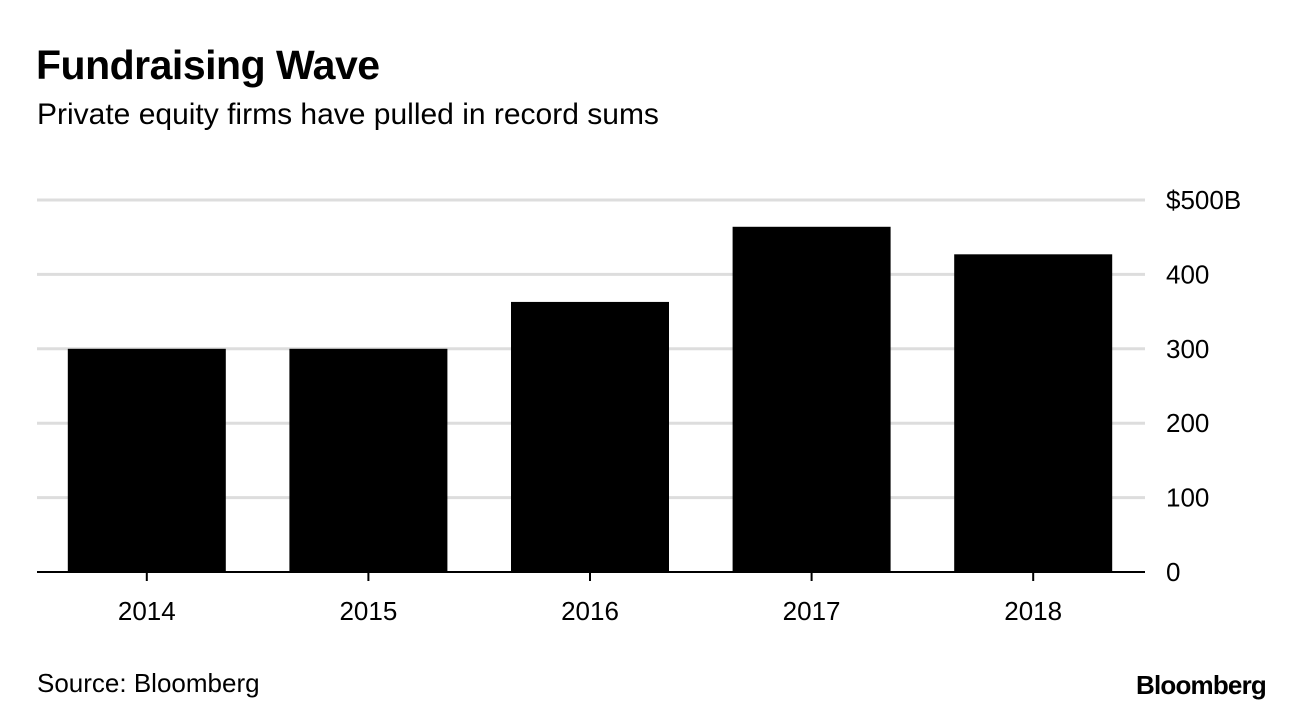 The height and width of the screenshot is (716, 1296). Describe the element at coordinates (1187, 274) in the screenshot. I see `y-tick-label: 400` at that location.